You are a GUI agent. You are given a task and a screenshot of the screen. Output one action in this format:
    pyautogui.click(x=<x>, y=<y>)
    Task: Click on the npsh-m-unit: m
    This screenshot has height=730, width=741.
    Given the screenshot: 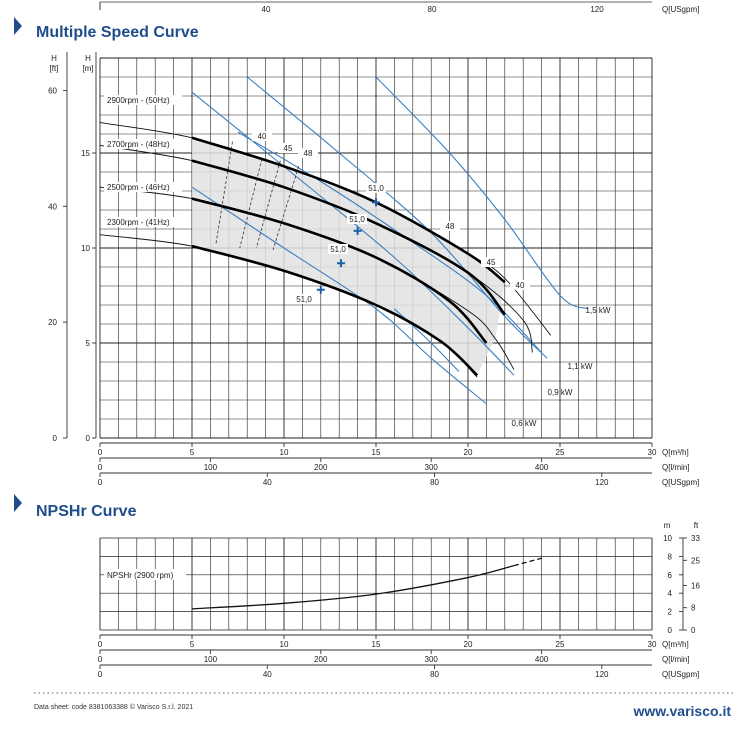 What is the action you would take?
    pyautogui.click(x=667, y=525)
    